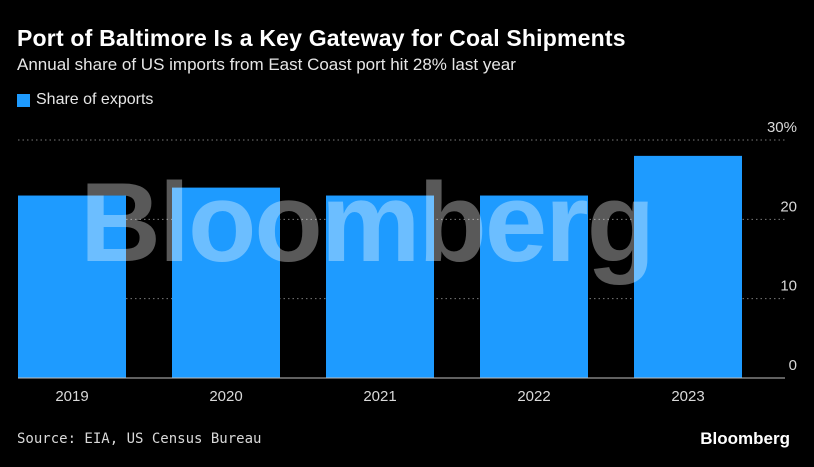 The height and width of the screenshot is (467, 814). Describe the element at coordinates (788, 206) in the screenshot. I see `y-tick-label: 20` at that location.